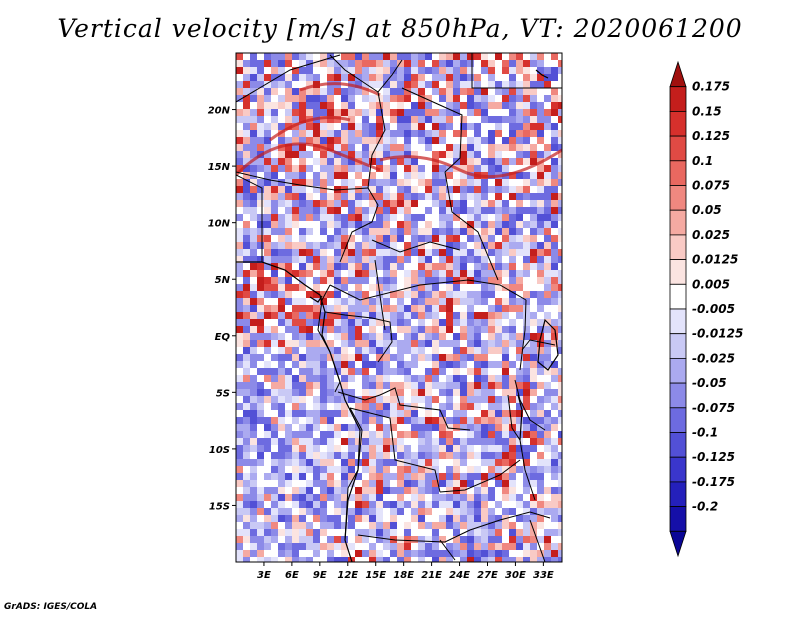 The width and height of the screenshot is (800, 618). Describe the element at coordinates (713, 457) in the screenshot. I see `colorbar-label: -0.125` at that location.